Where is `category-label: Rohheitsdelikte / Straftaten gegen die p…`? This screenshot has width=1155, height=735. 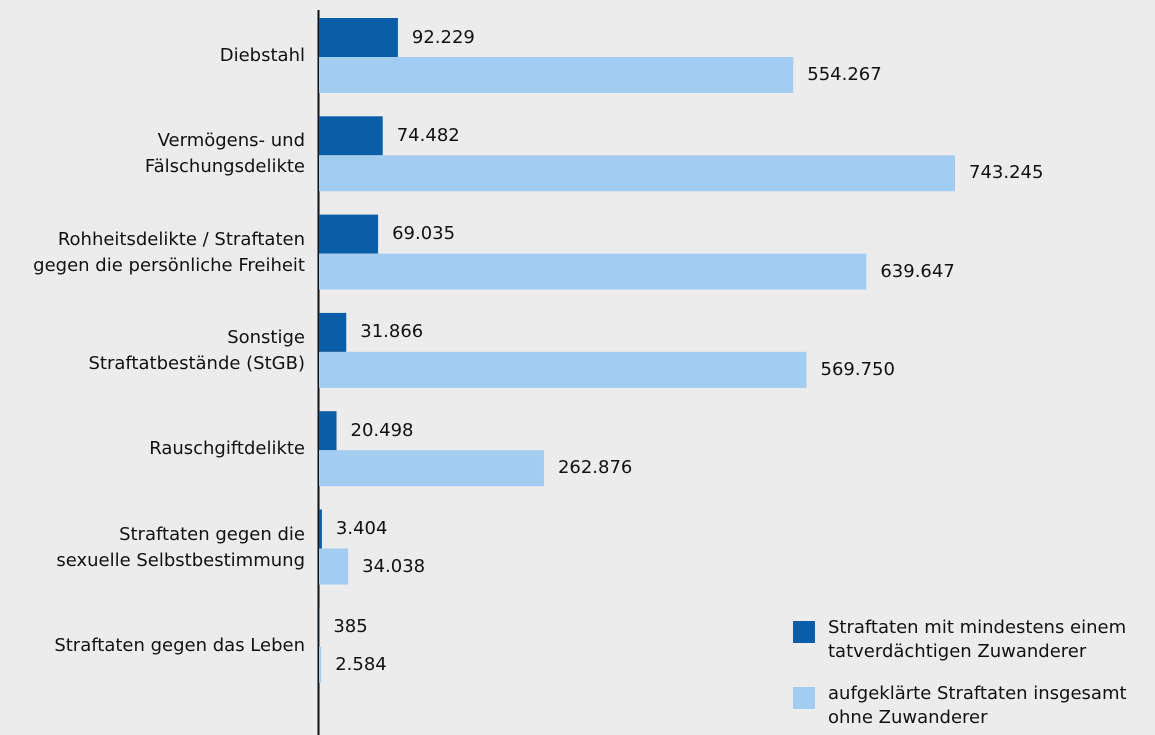 category-label: Rohheitsdelikte / Straftaten gegen die p… is located at coordinates (169, 252).